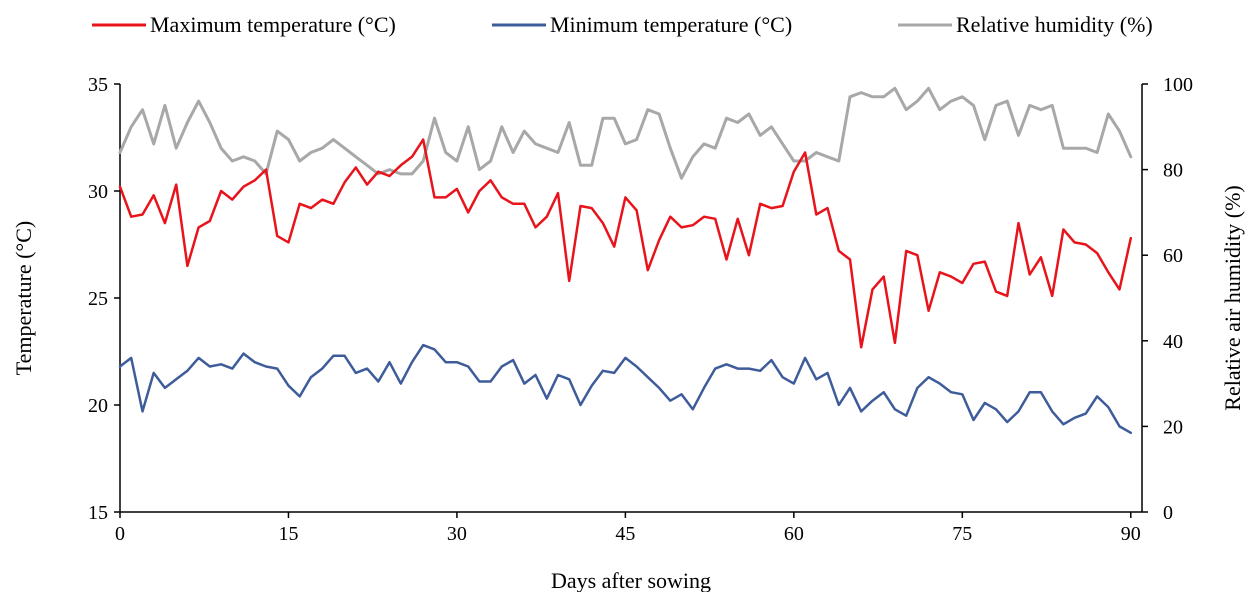 Image resolution: width=1248 pixels, height=592 pixels. Describe the element at coordinates (1232, 297) in the screenshot. I see `y2-axis-title: Relative air humidity (%)` at that location.